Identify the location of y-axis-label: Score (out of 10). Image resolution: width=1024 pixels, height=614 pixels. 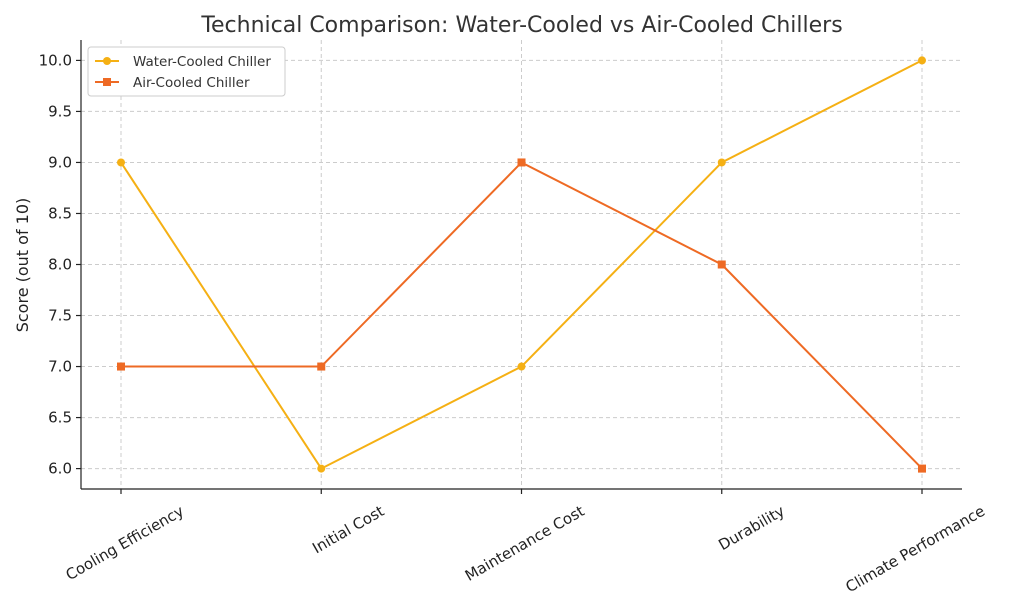
(22, 265).